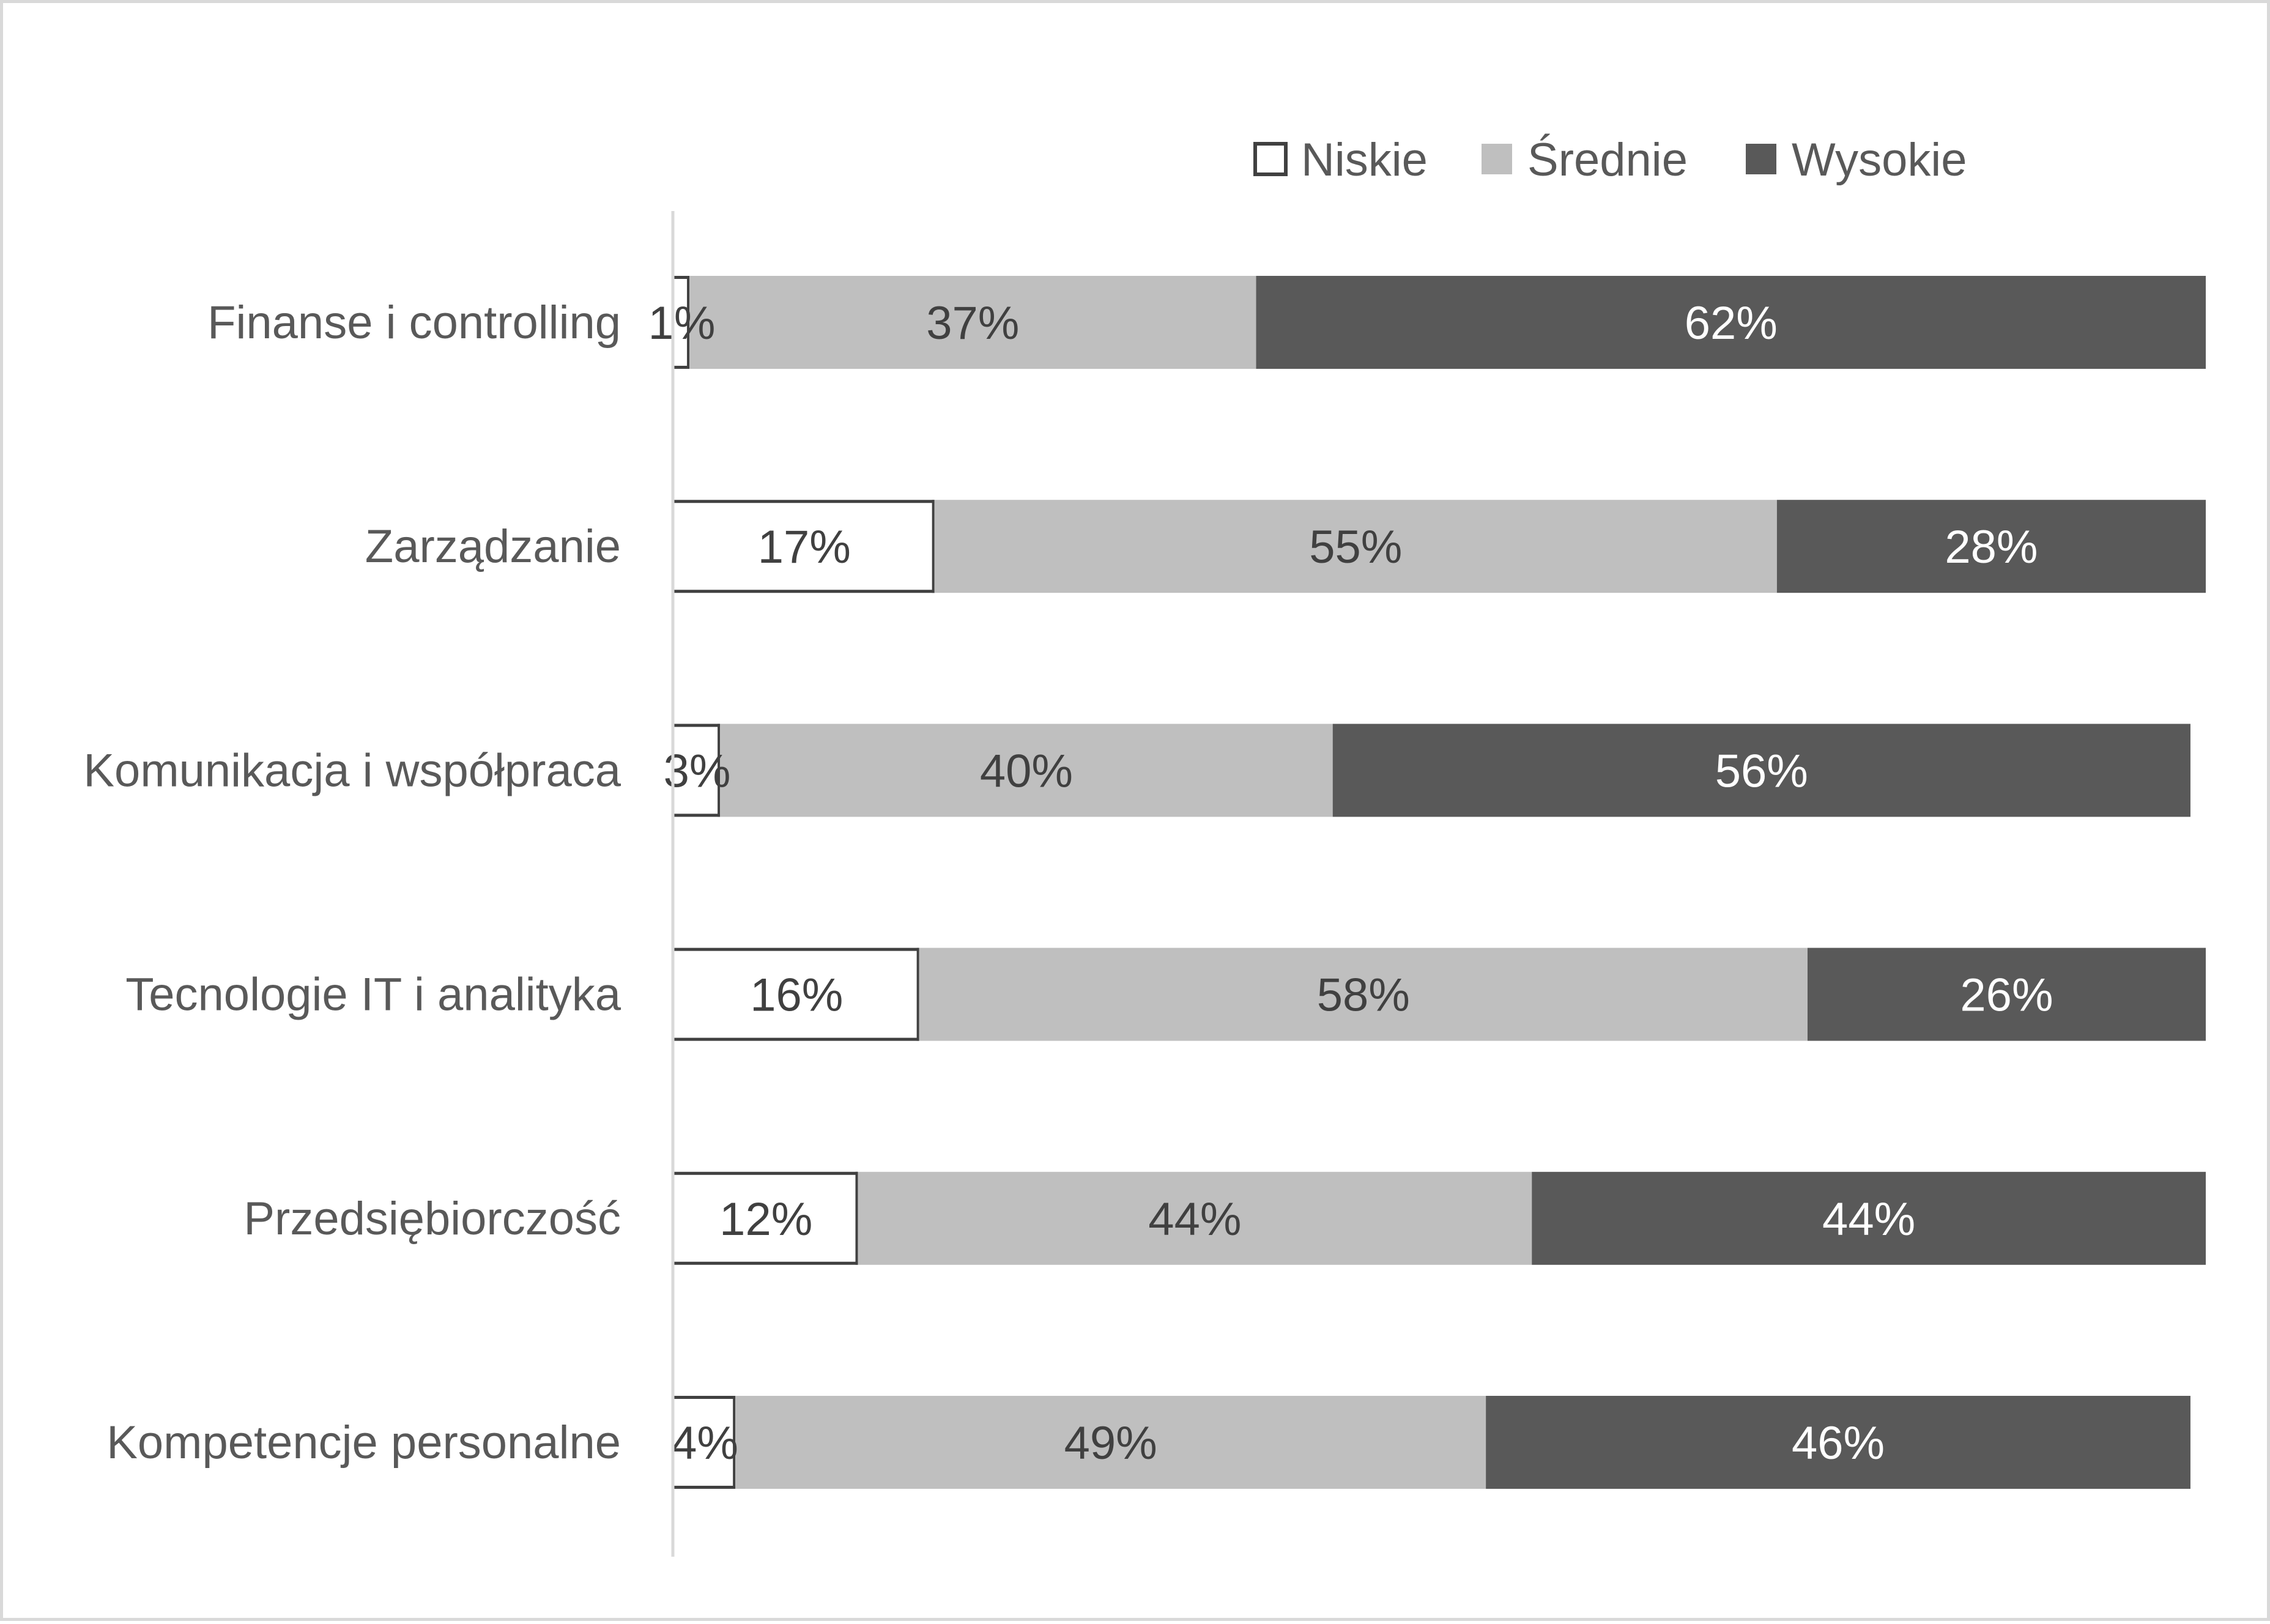 The width and height of the screenshot is (2270, 1624). I want to click on data-label: 62%, so click(1731, 323).